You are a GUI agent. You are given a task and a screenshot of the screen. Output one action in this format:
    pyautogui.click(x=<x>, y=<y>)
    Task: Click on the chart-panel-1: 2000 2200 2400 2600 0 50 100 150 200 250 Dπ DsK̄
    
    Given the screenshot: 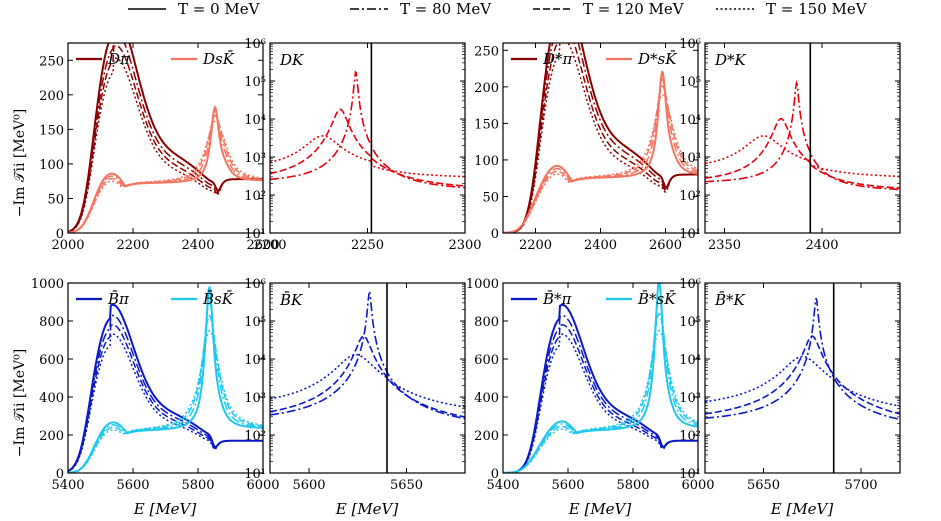 What is the action you would take?
    pyautogui.click(x=159, y=147)
    